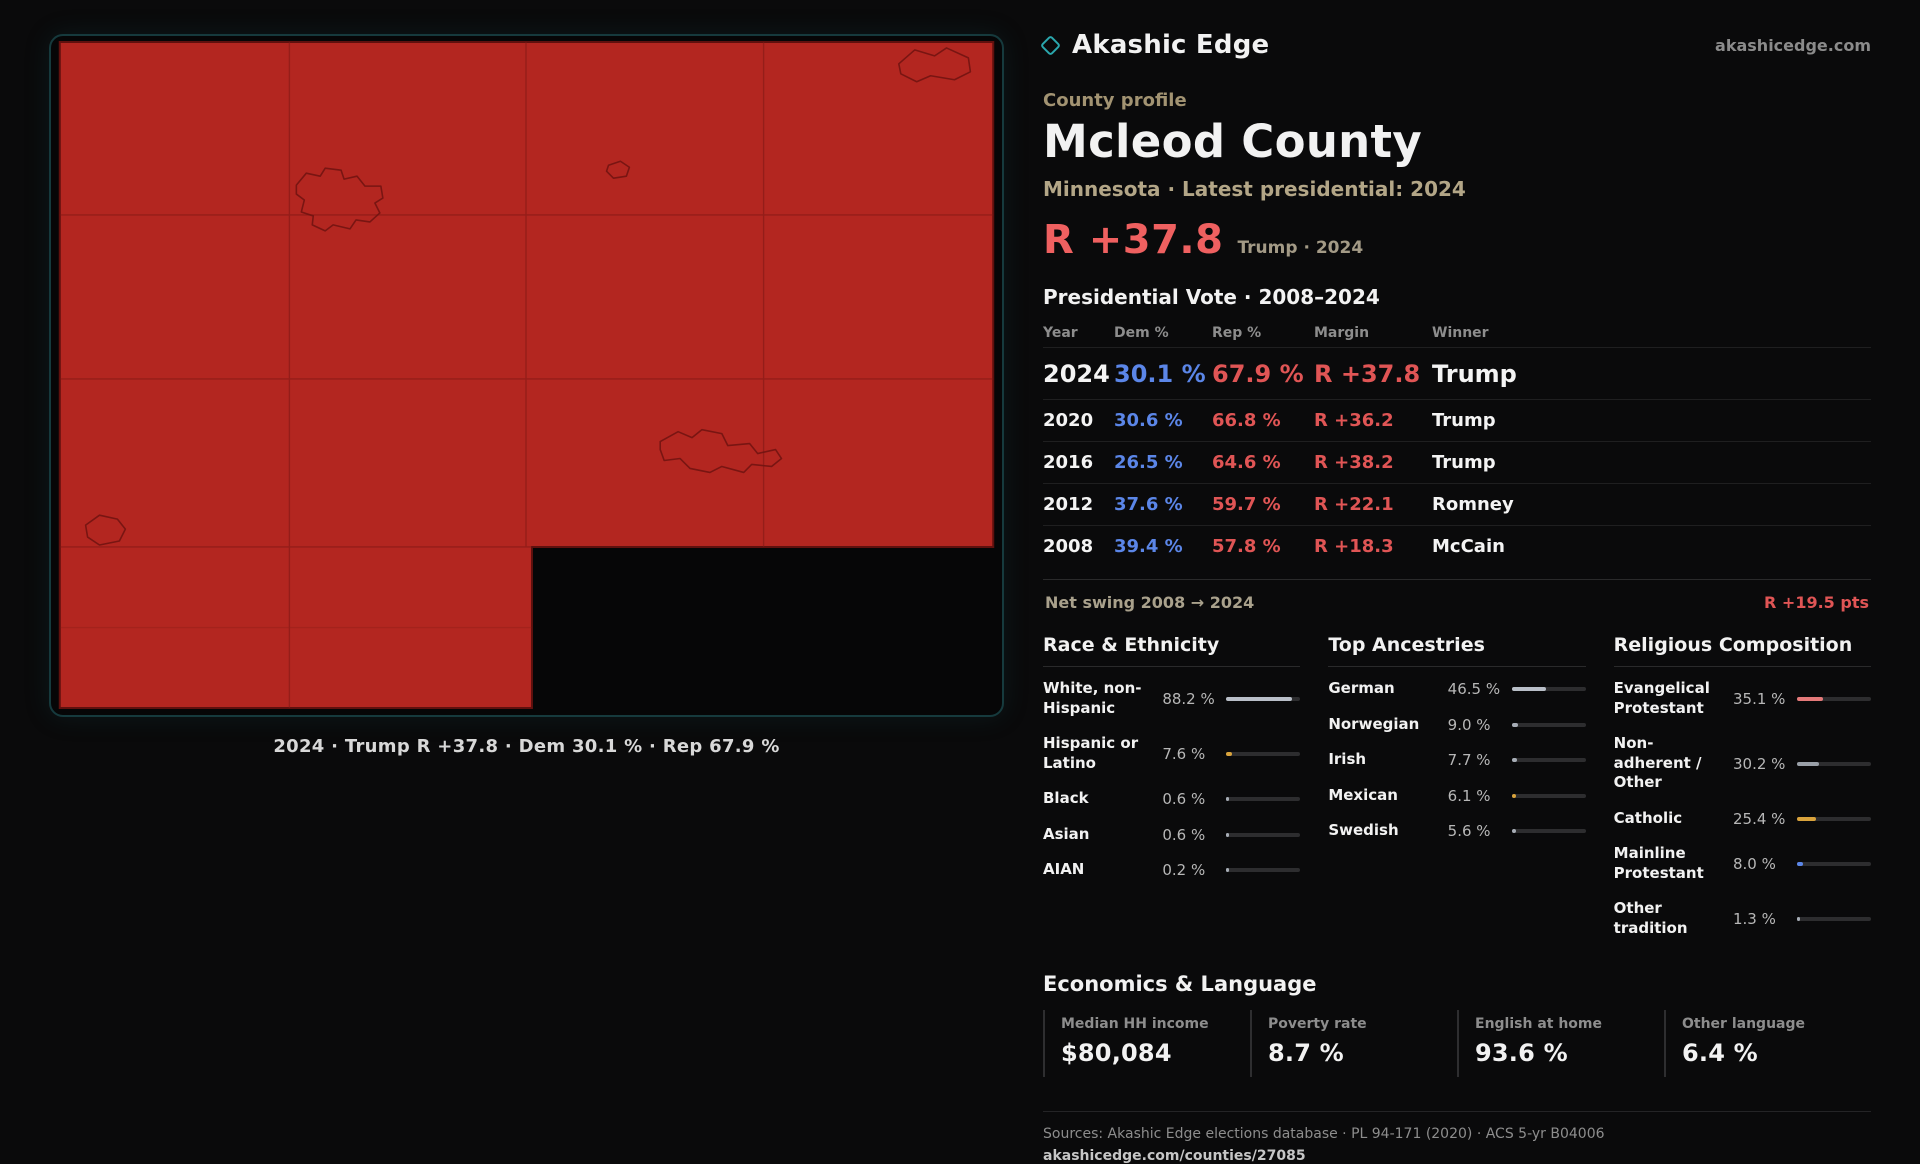  What do you see at coordinates (1116, 1053) in the screenshot?
I see `stat-value: $80,084` at bounding box center [1116, 1053].